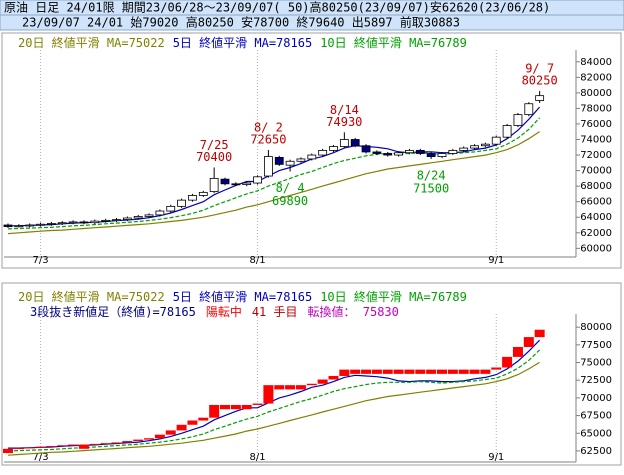 This screenshot has width=624, height=475. Describe the element at coordinates (596, 186) in the screenshot. I see `y-tick-label: 68000` at that location.